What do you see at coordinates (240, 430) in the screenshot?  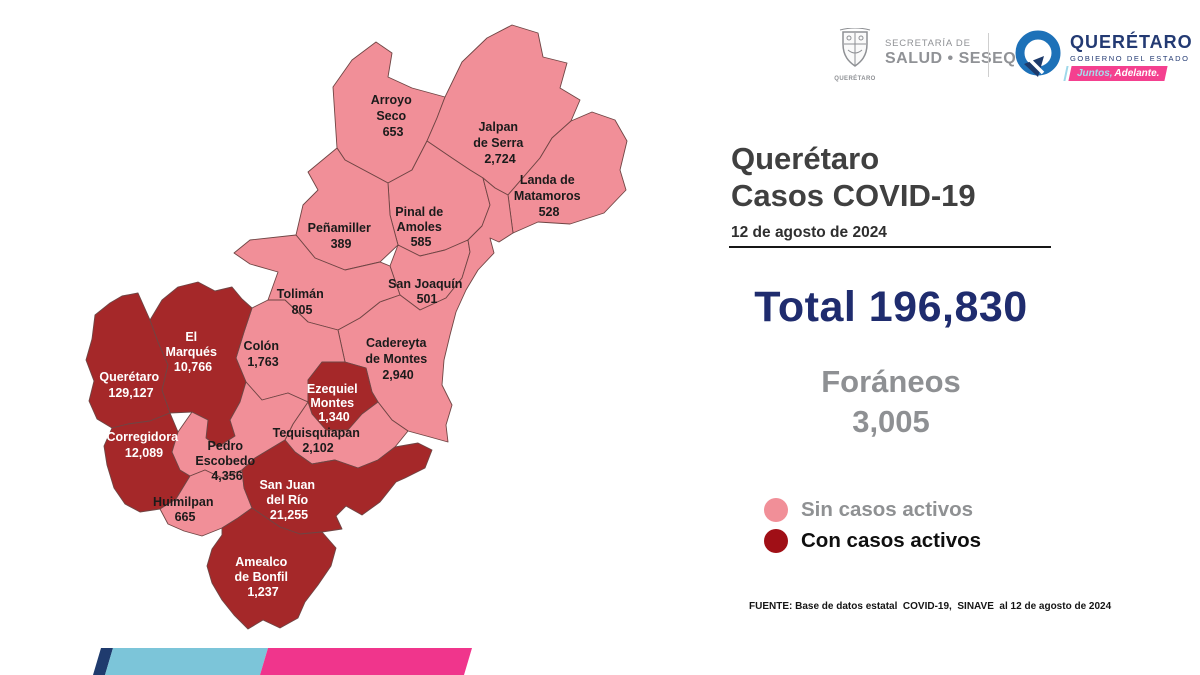 I see `municipality-pedro-escobedo-region` at bounding box center [240, 430].